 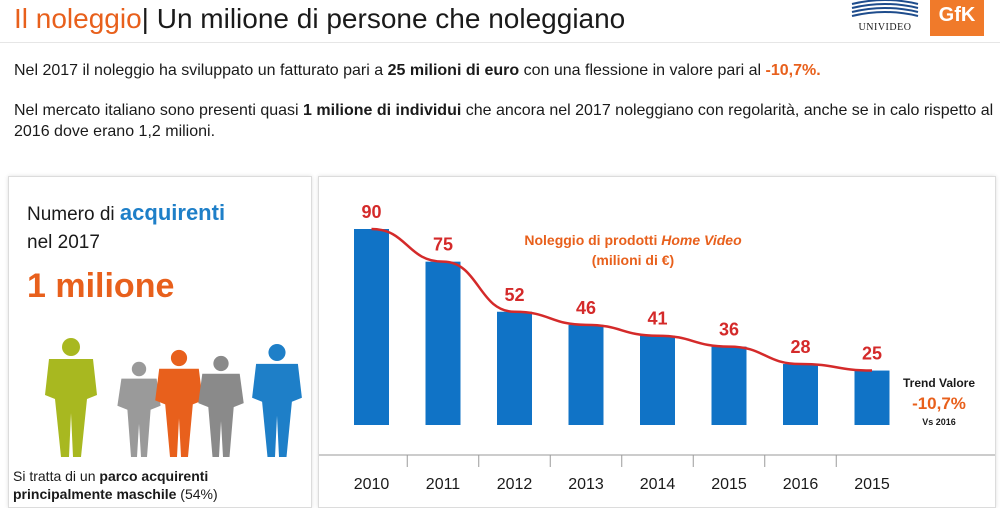 What do you see at coordinates (658, 484) in the screenshot?
I see `x-tick-4: 2014` at bounding box center [658, 484].